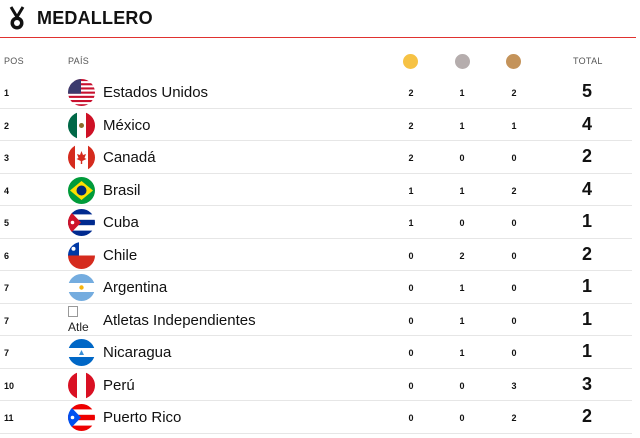  I want to click on header-divider, so click(318, 37).